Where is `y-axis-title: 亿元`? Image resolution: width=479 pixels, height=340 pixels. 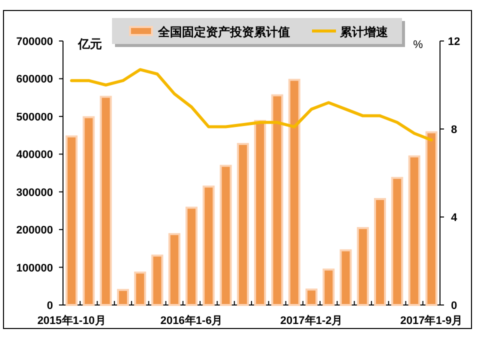
y-axis-title: 亿元 is located at coordinates (89, 44).